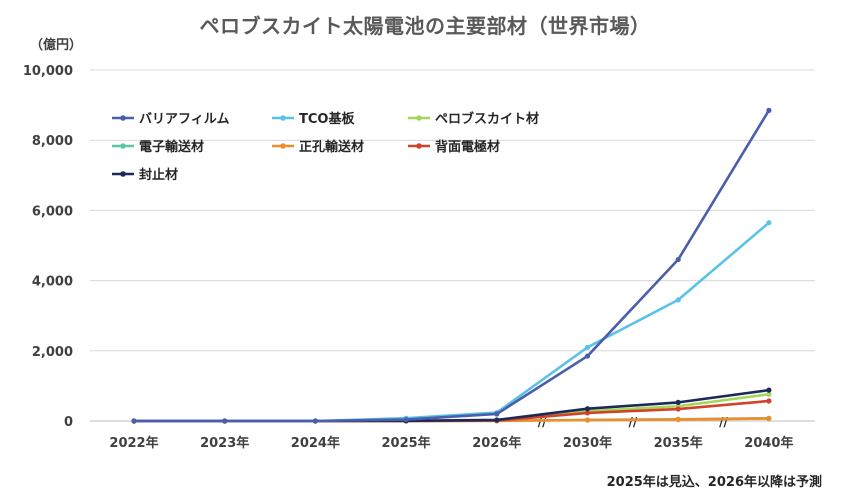  What do you see at coordinates (768, 443) in the screenshot?
I see `x-tick-label: 2040年` at bounding box center [768, 443].